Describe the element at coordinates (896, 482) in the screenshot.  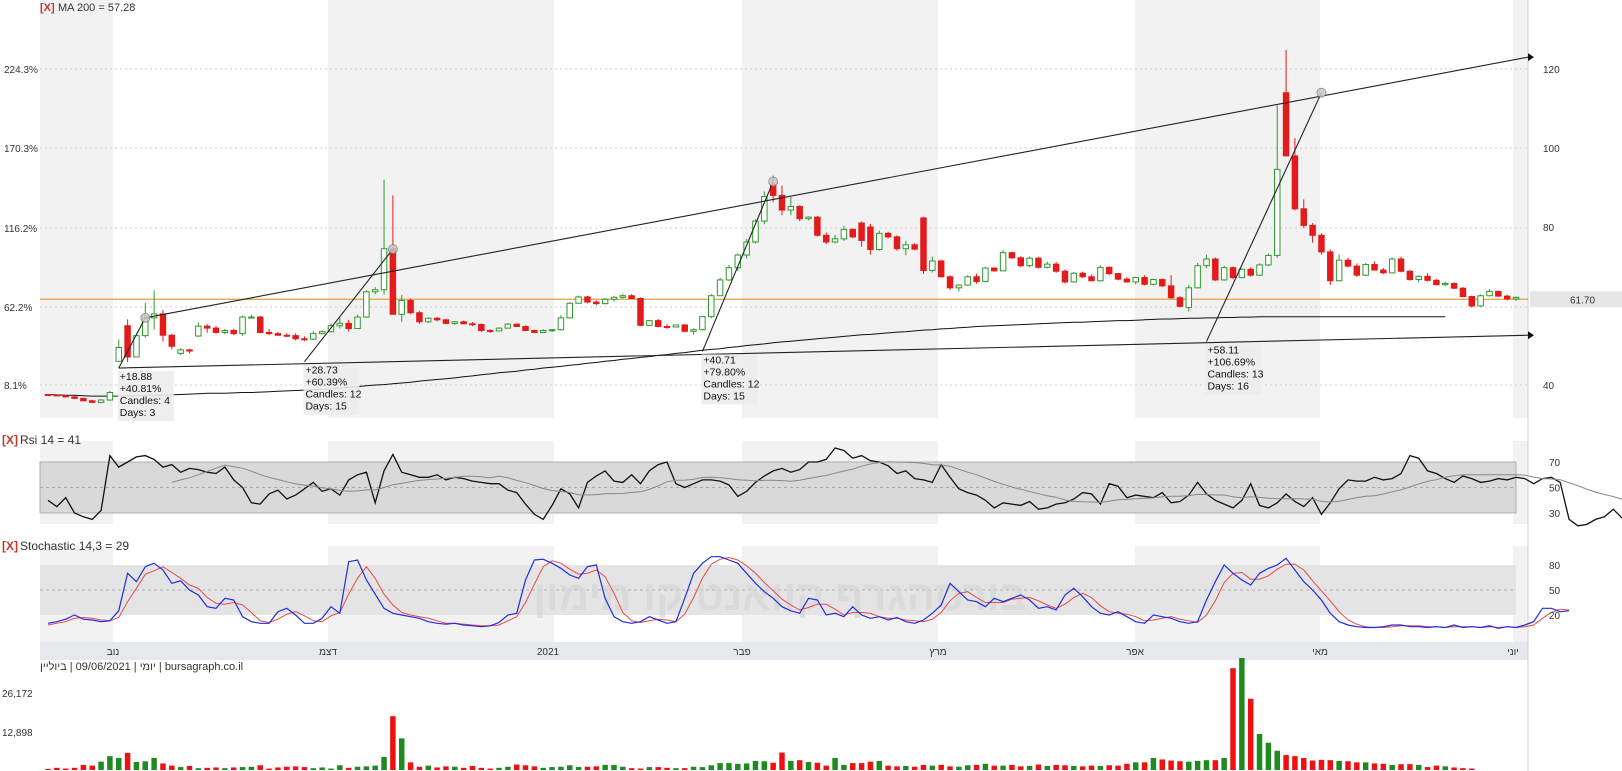
I see `rsi-ma-line` at that location.